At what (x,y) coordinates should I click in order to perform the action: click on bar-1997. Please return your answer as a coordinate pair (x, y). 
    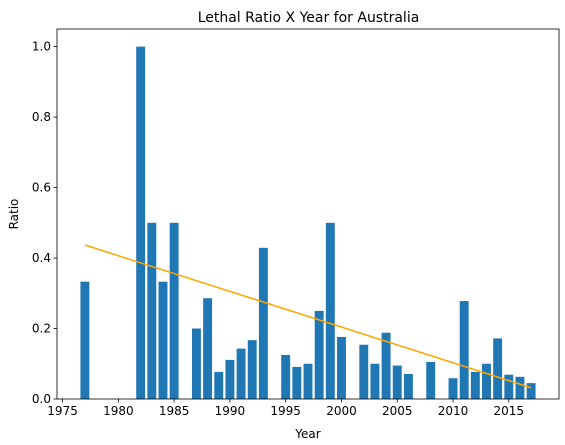
    Looking at the image, I should click on (308, 381).